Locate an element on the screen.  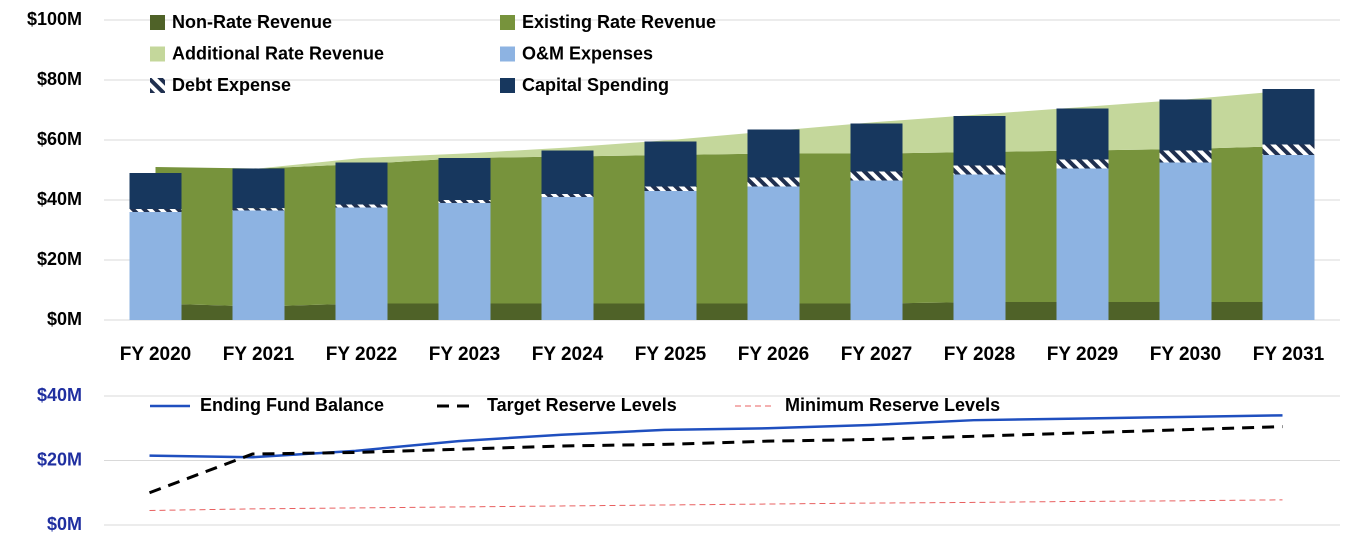
legend-label: Target Reserve Levels is located at coordinates (582, 405).